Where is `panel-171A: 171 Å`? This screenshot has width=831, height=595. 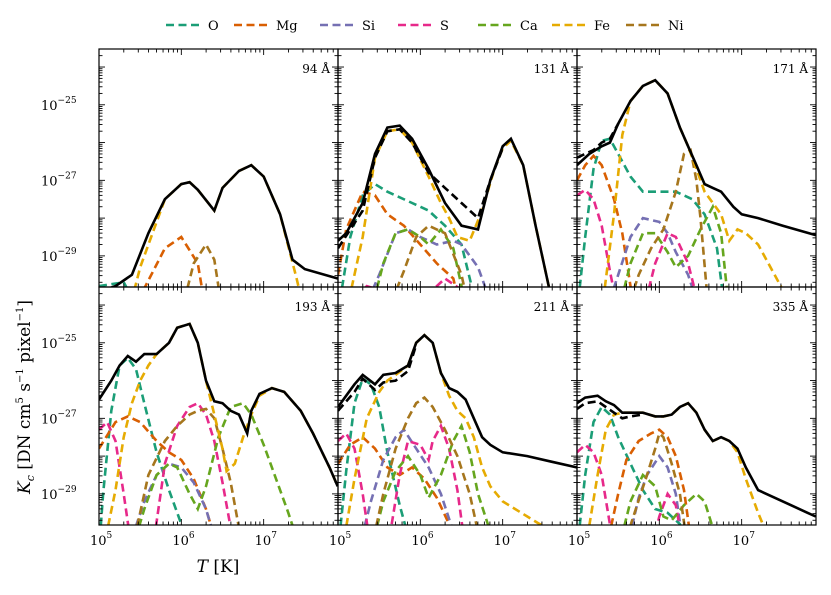
panel-171A: 171 Å is located at coordinates (696, 168).